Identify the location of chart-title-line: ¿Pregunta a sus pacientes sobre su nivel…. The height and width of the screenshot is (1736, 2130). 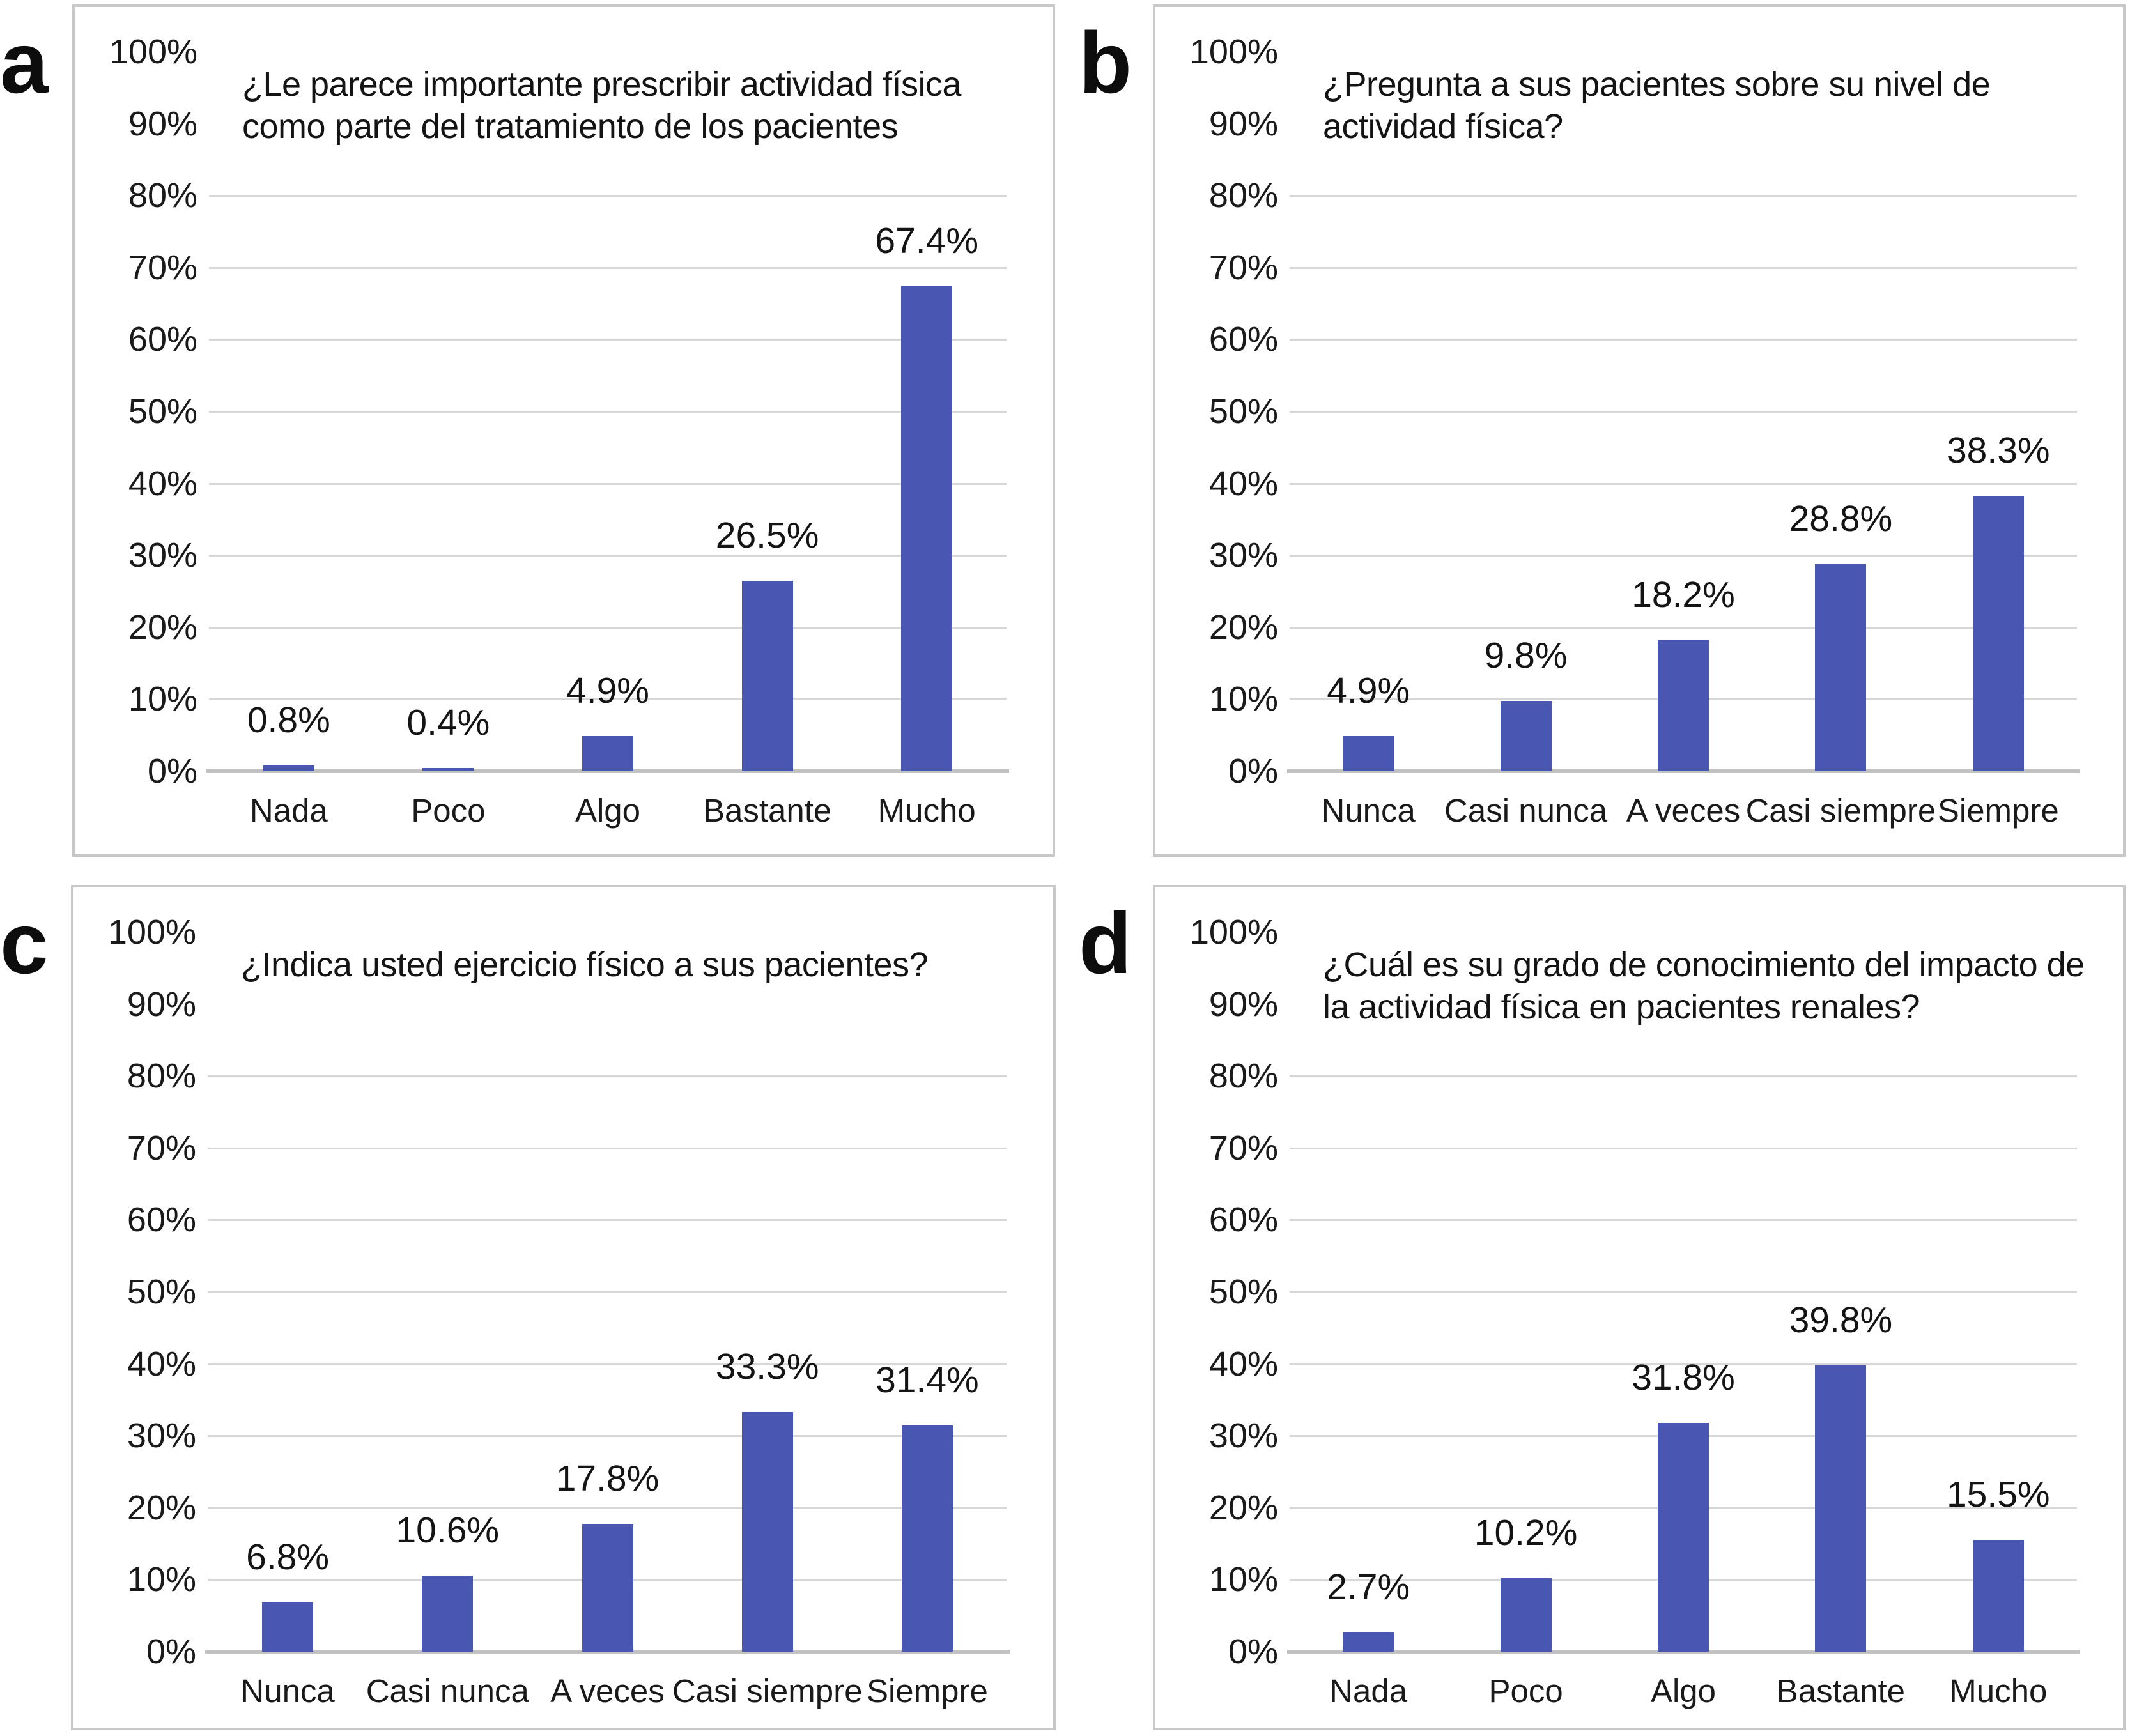
(1657, 84).